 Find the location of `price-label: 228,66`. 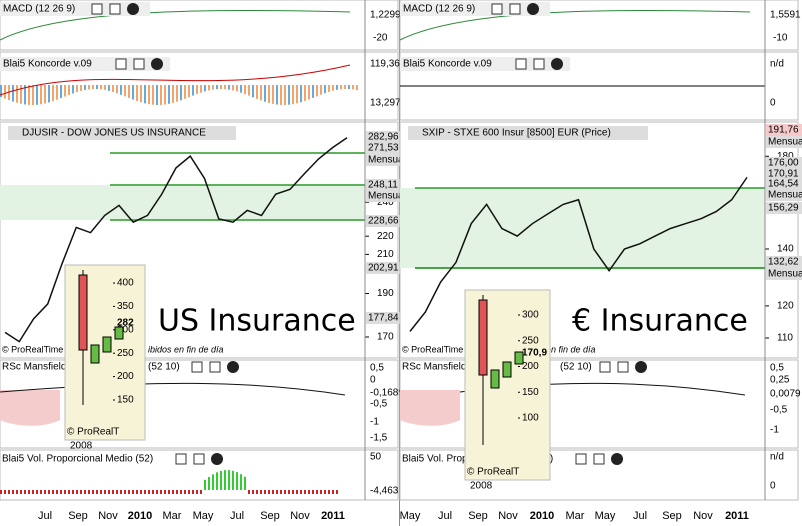

price-label: 228,66 is located at coordinates (383, 221).